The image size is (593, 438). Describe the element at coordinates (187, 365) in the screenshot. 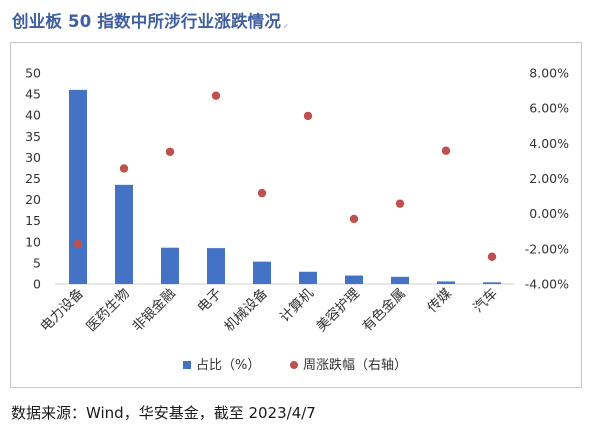

I see `legend-swatch-bar` at that location.